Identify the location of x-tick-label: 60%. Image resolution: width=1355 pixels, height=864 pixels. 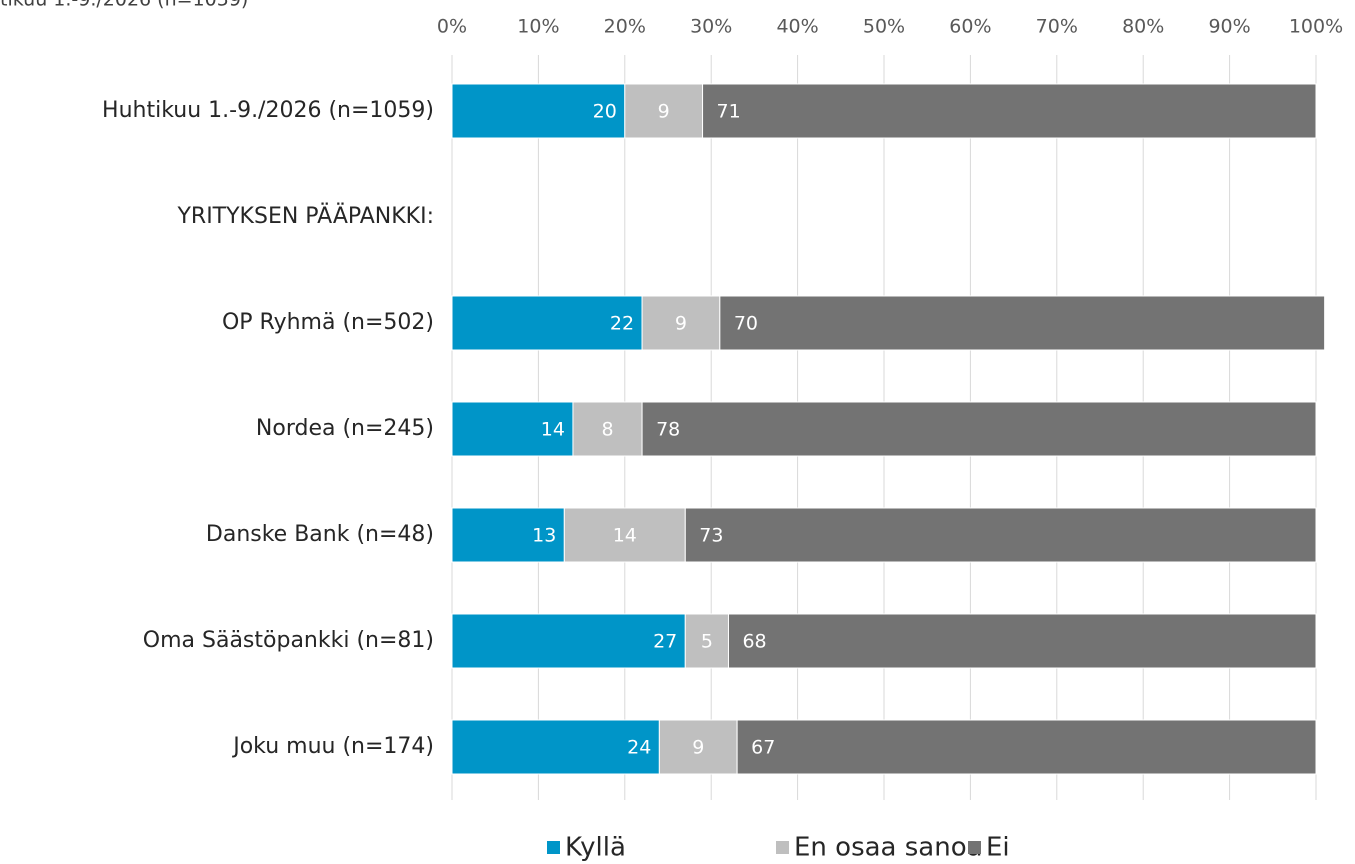
(970, 27).